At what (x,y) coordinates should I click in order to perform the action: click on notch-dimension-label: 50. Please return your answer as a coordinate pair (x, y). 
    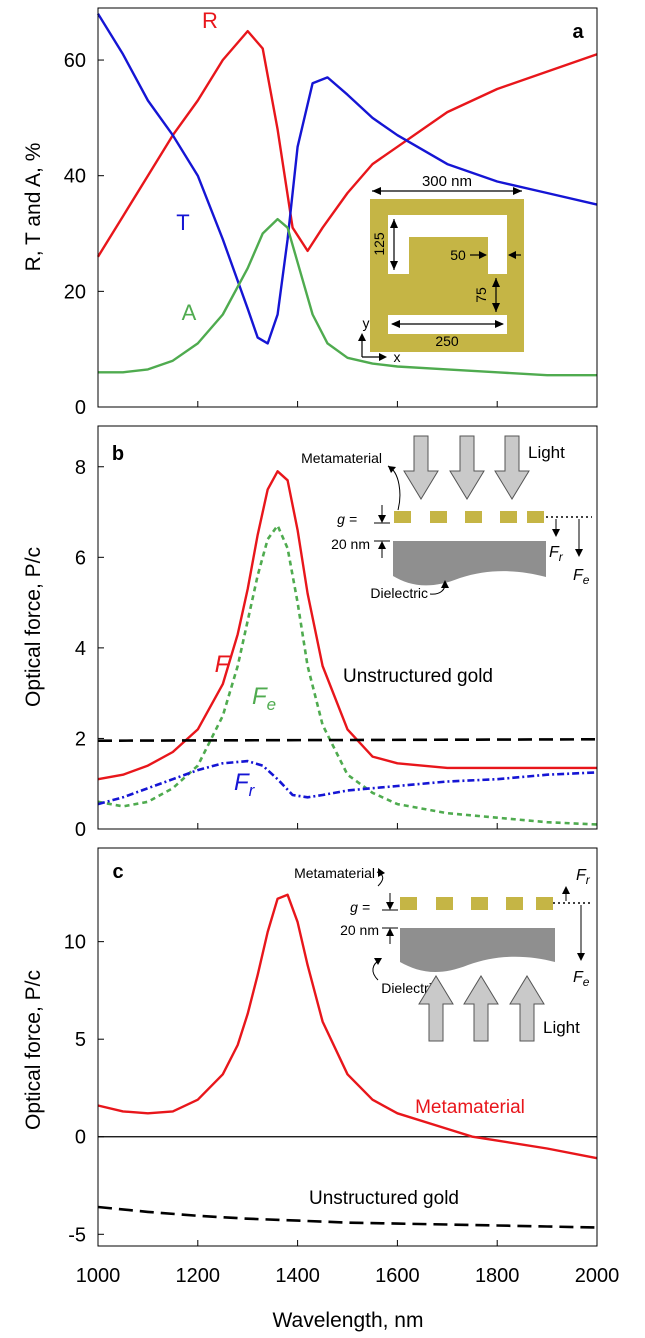
    Looking at the image, I should click on (458, 255).